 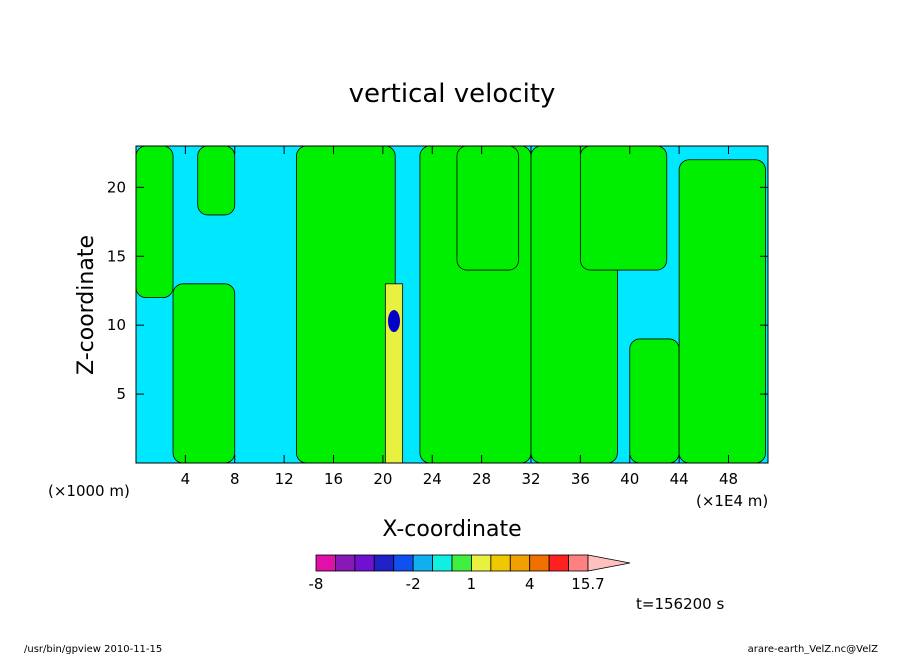 I want to click on colorbar-label: 15.7, so click(x=587, y=584).